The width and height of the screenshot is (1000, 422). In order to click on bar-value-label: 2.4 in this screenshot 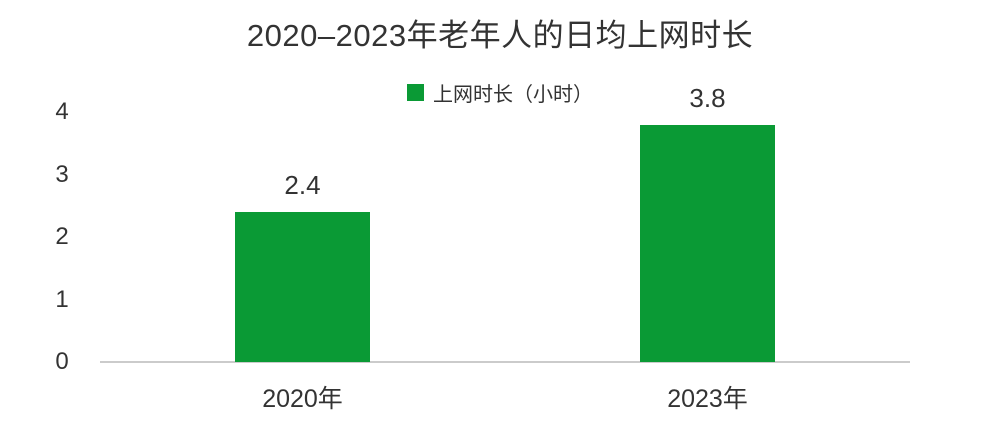, I will do `click(302, 185)`.